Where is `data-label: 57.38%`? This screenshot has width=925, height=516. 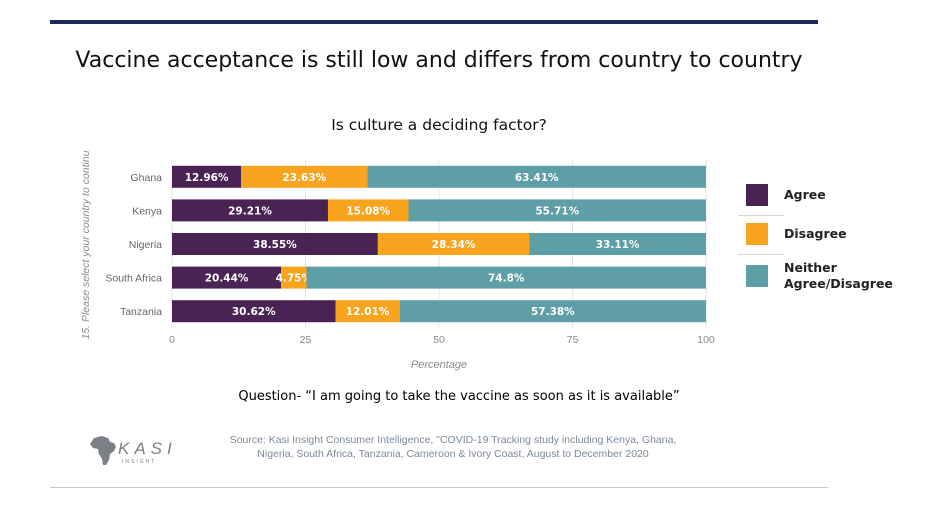 data-label: 57.38% is located at coordinates (553, 312).